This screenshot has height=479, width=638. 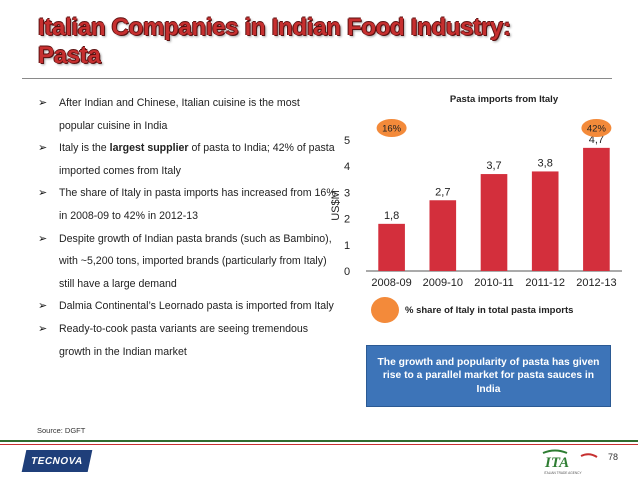 I want to click on chart-y-tick-label: 5, so click(x=347, y=141).